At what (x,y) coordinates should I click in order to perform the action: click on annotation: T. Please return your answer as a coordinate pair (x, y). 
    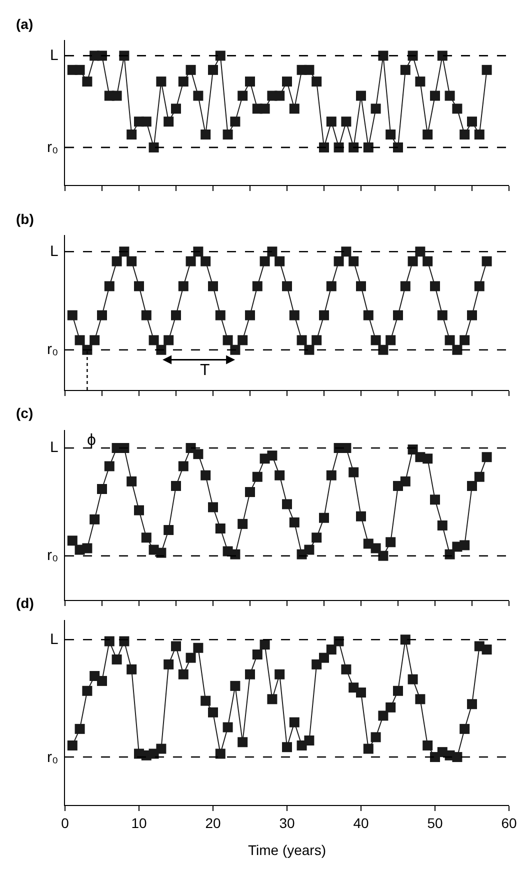
    Looking at the image, I should click on (205, 370).